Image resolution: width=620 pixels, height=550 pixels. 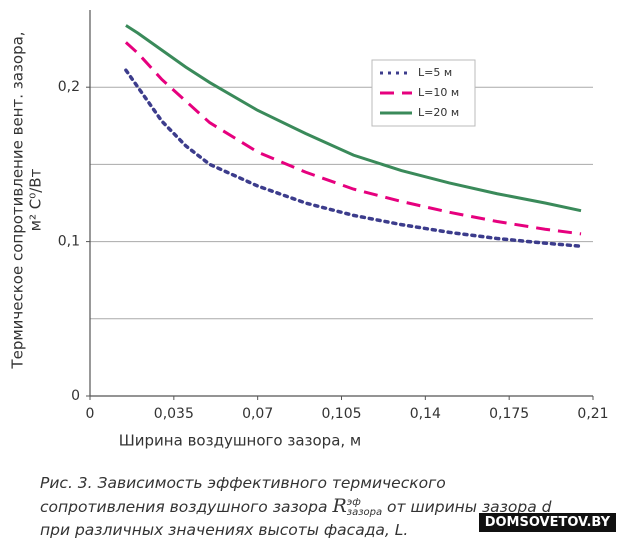 What do you see at coordinates (425, 414) in the screenshot?
I see `x-tick-label: 0,14` at bounding box center [425, 414].